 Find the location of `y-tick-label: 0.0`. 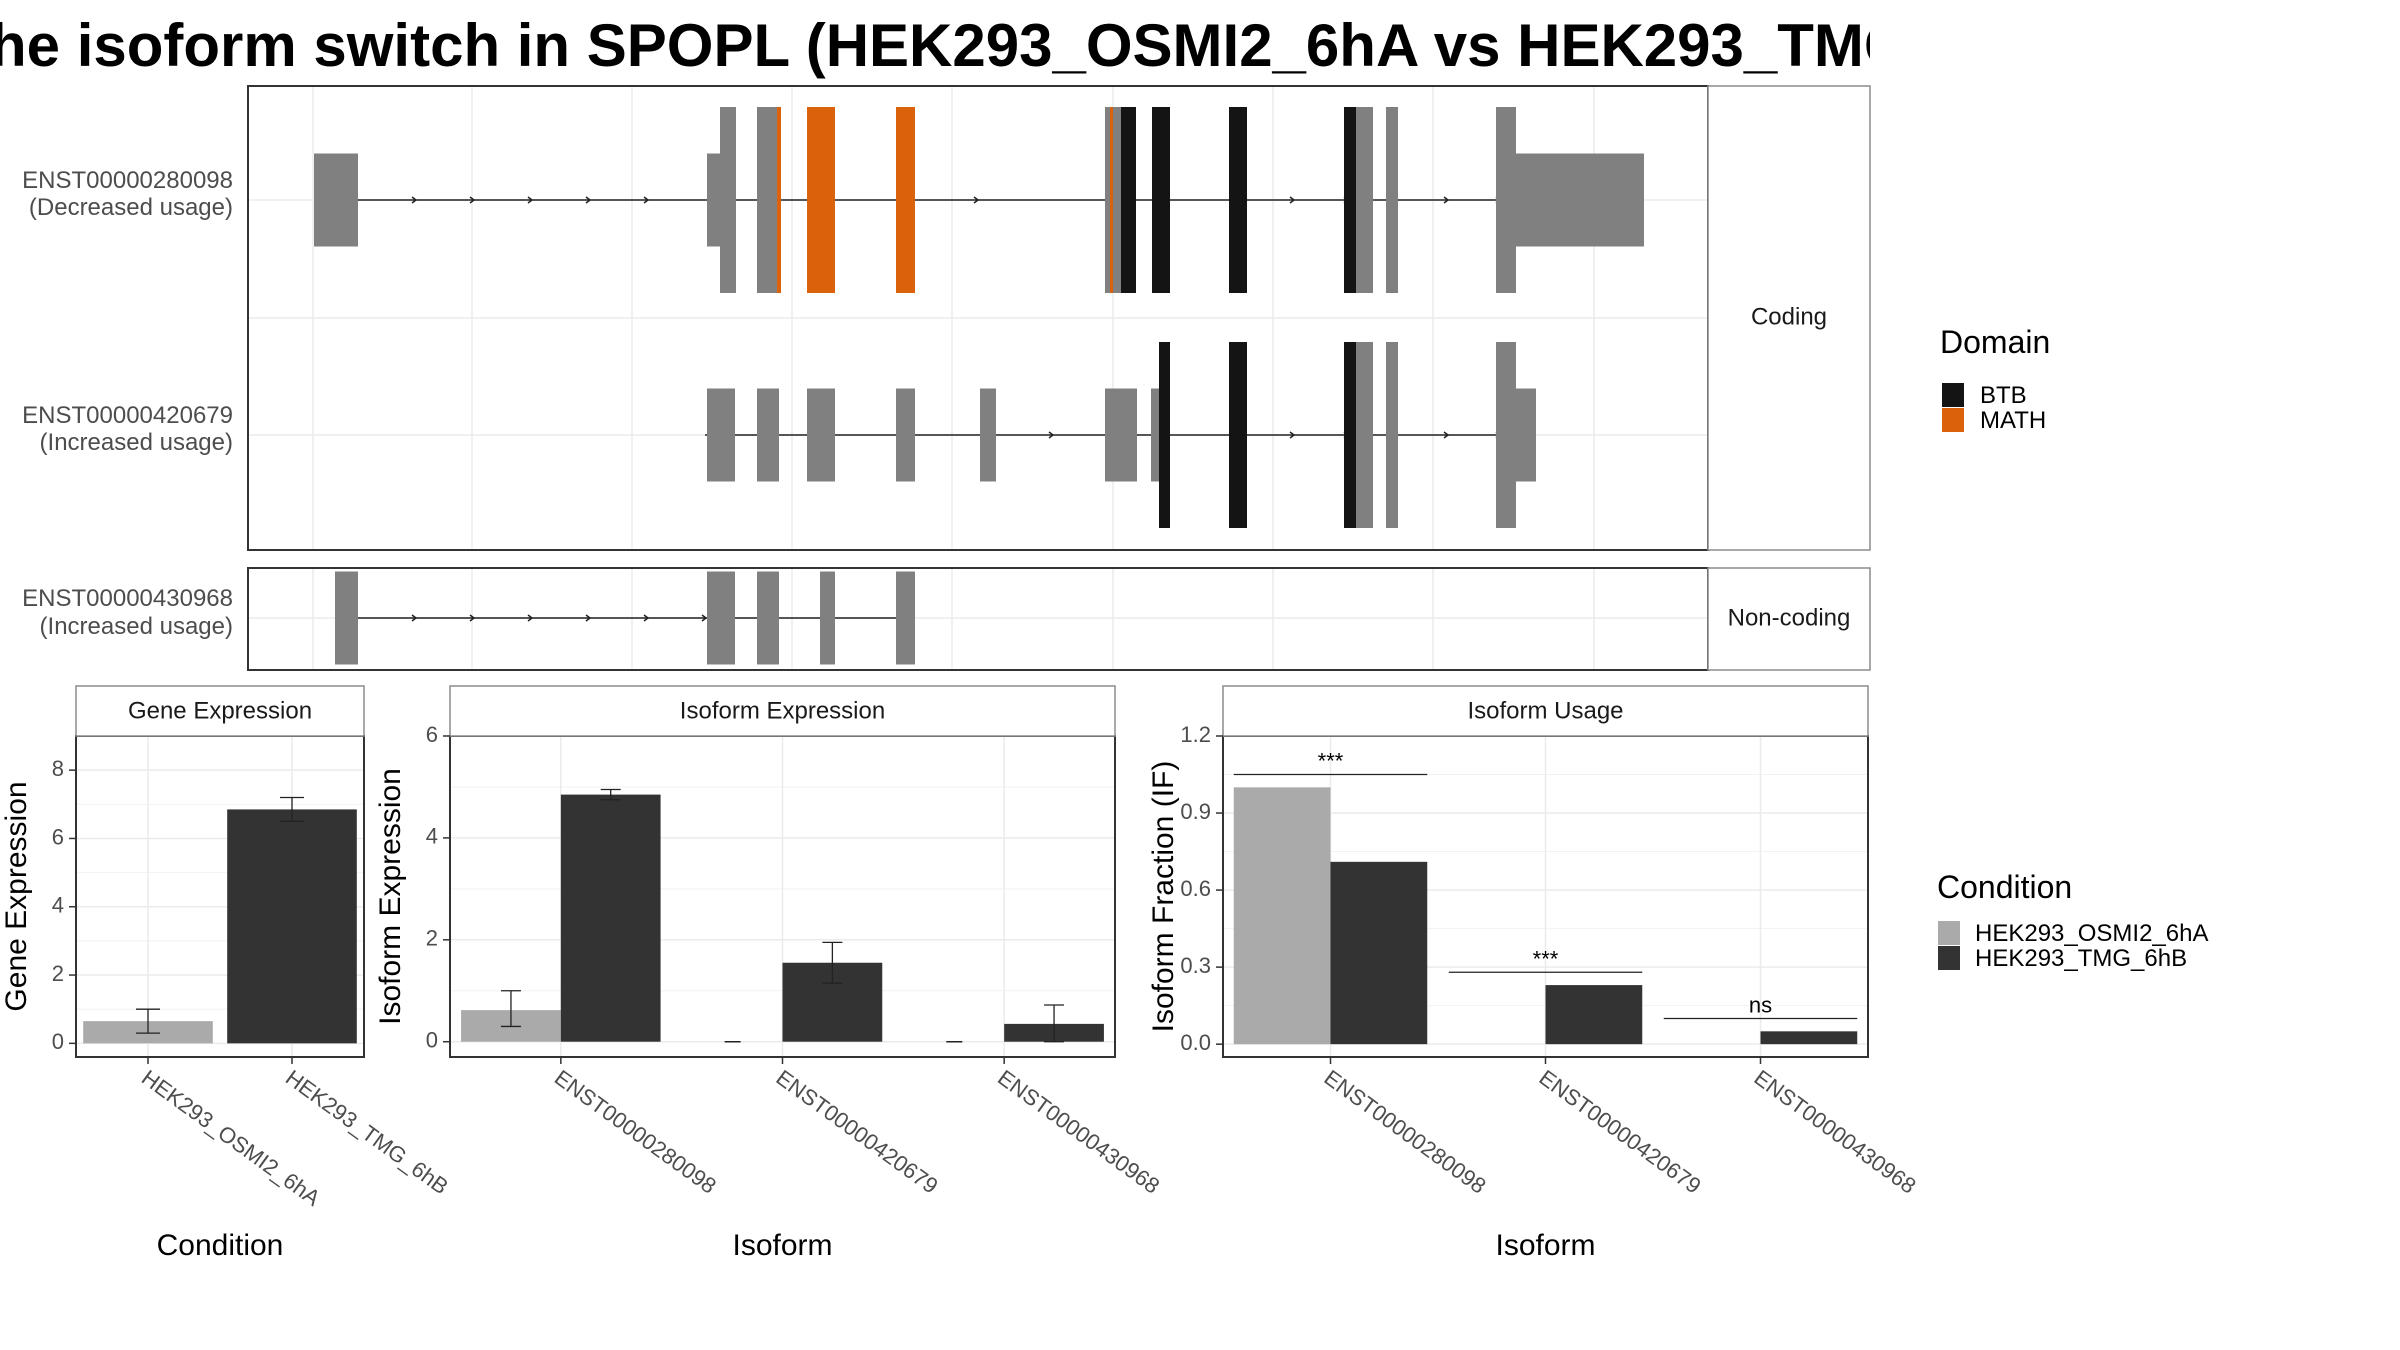

y-tick-label: 0.0 is located at coordinates (1195, 1042).